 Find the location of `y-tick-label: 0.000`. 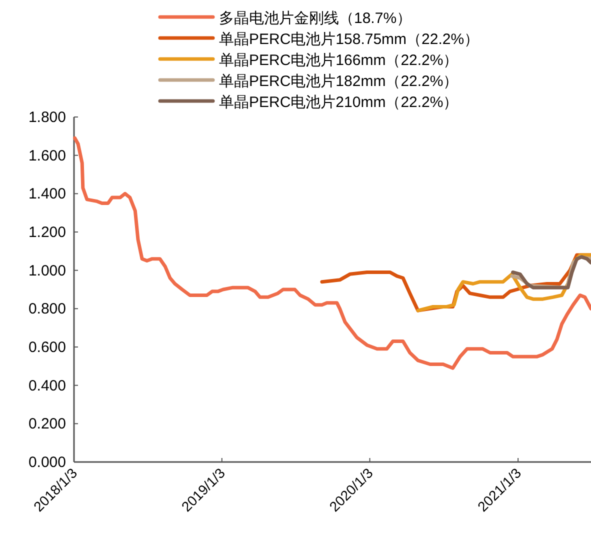

y-tick-label: 0.000 is located at coordinates (47, 462).